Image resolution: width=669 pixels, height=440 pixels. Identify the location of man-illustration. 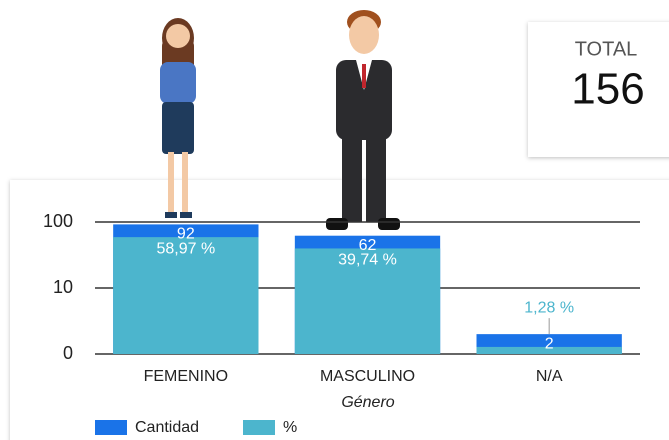
(363, 120).